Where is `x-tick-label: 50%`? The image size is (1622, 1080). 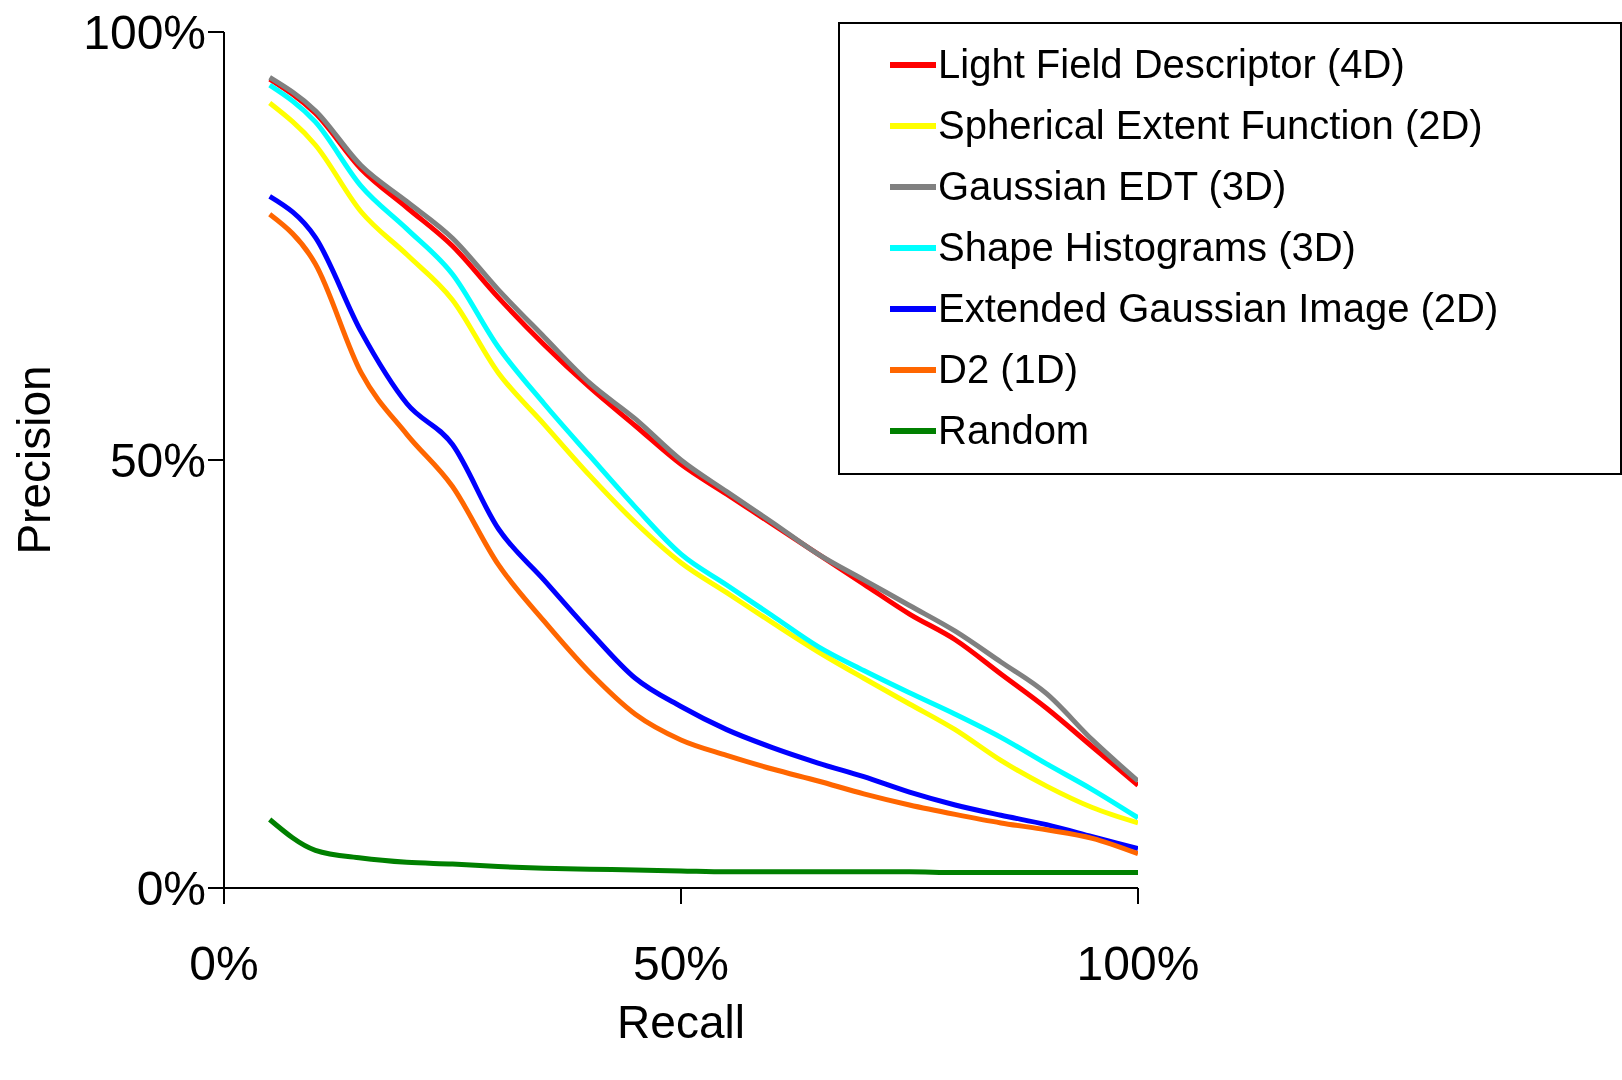 x-tick-label: 50% is located at coordinates (681, 964).